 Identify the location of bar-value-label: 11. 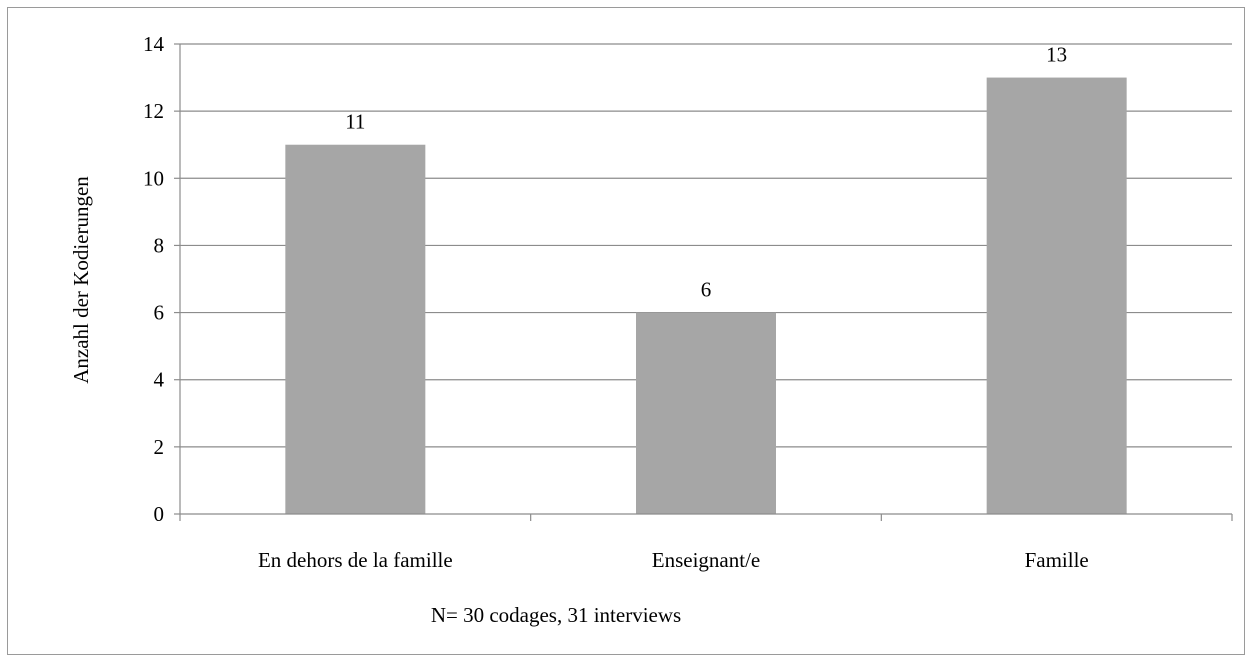
(355, 122).